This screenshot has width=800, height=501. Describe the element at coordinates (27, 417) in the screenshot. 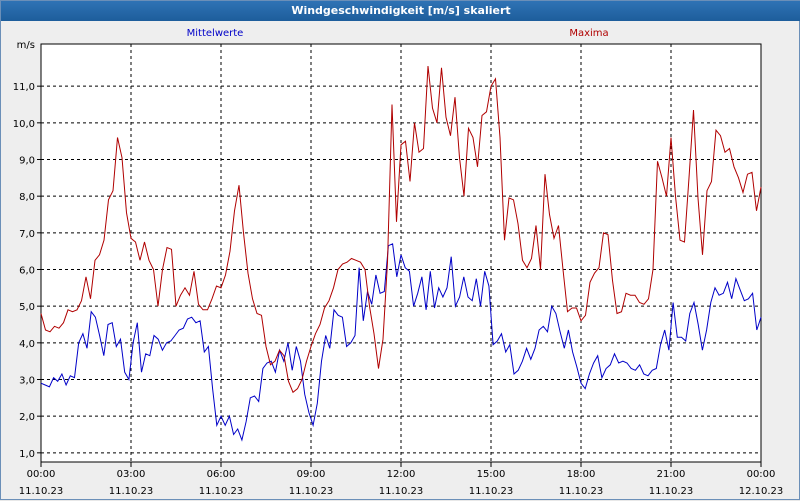

I see `y-tick-label: 2,0` at that location.